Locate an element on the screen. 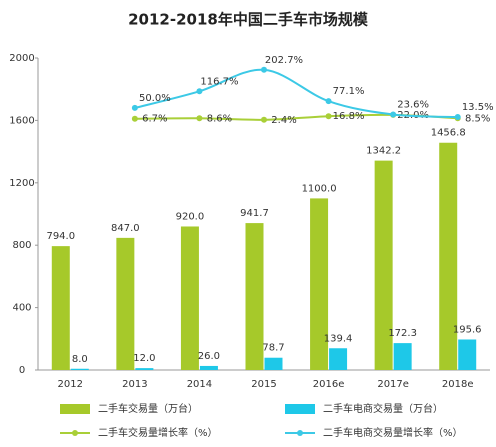 Image resolution: width=496 pixels, height=447 pixels. legend-label: 二手车电商交易量增长率（%） is located at coordinates (393, 432).